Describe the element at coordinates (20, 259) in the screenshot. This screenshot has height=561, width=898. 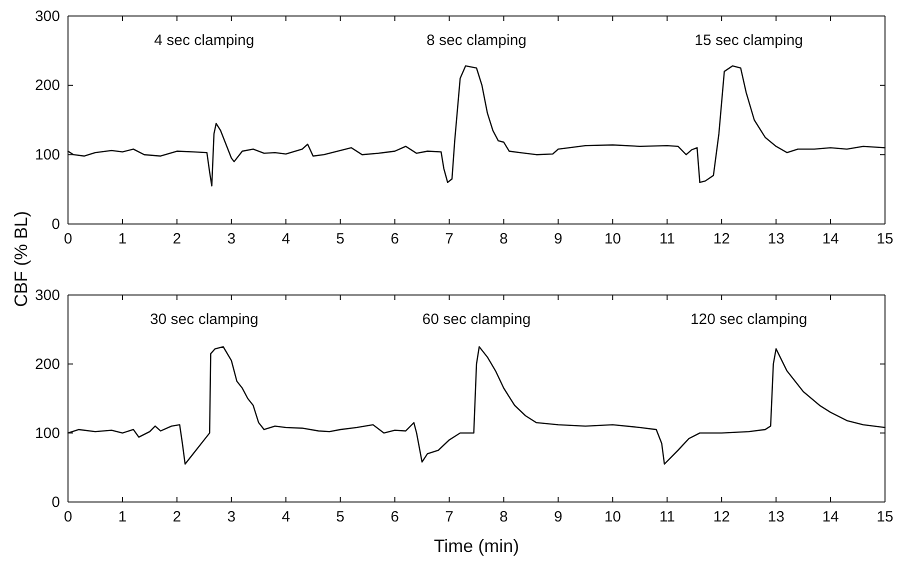
I see `y-axis-title: CBF (% BL)` at that location.